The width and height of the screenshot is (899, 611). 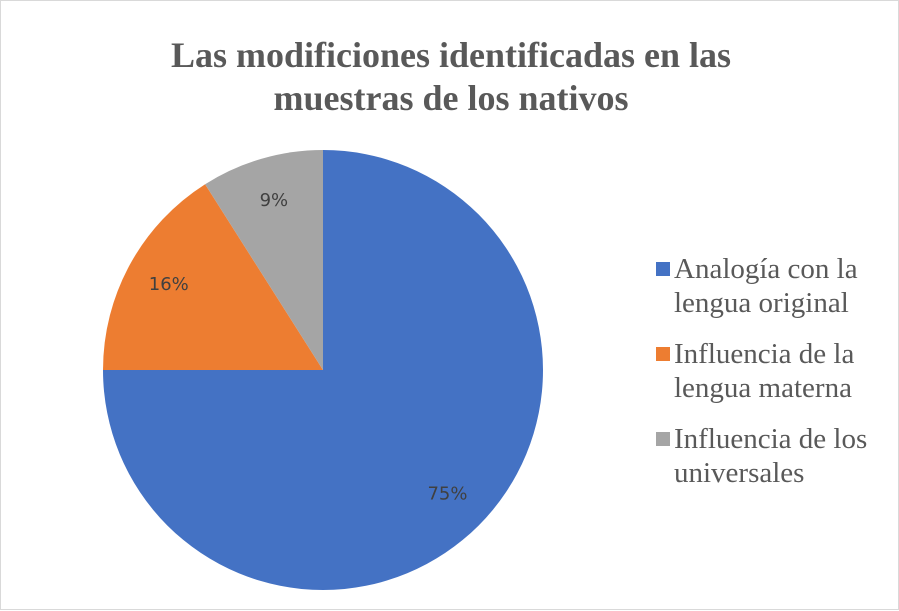 What do you see at coordinates (274, 200) in the screenshot?
I see `data-label: 9%` at bounding box center [274, 200].